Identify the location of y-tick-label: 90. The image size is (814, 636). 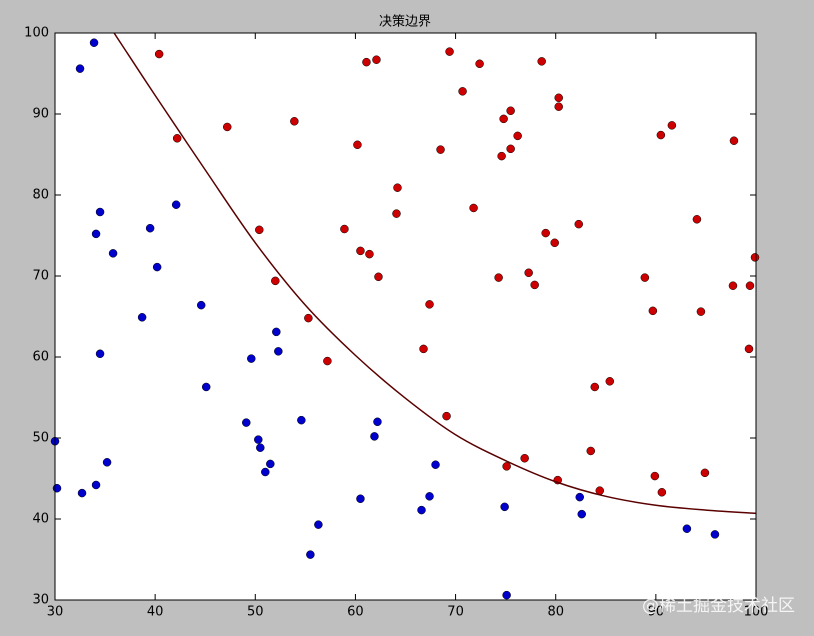
(40, 114).